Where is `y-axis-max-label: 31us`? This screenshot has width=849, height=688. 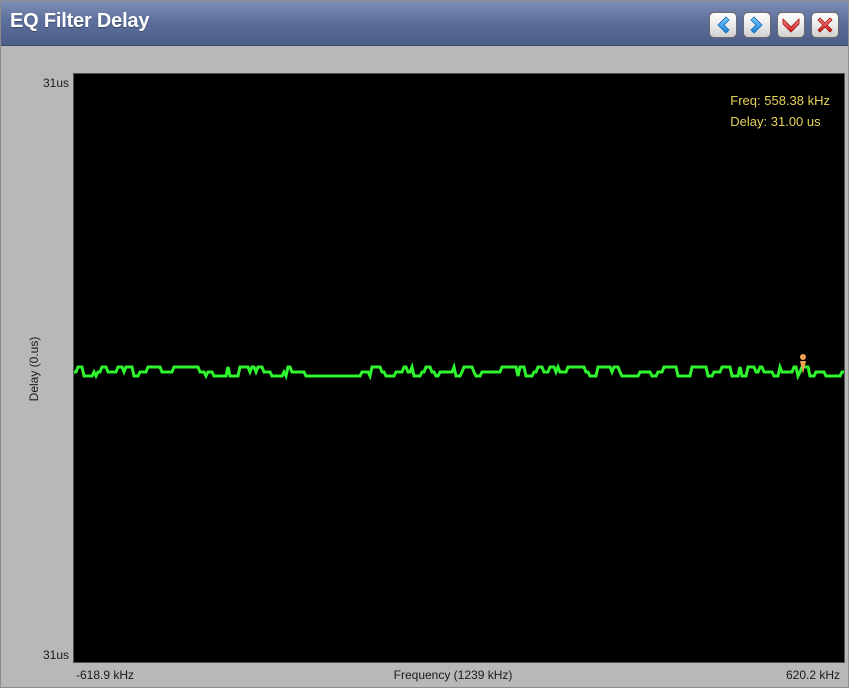
y-axis-max-label: 31us is located at coordinates (55, 83).